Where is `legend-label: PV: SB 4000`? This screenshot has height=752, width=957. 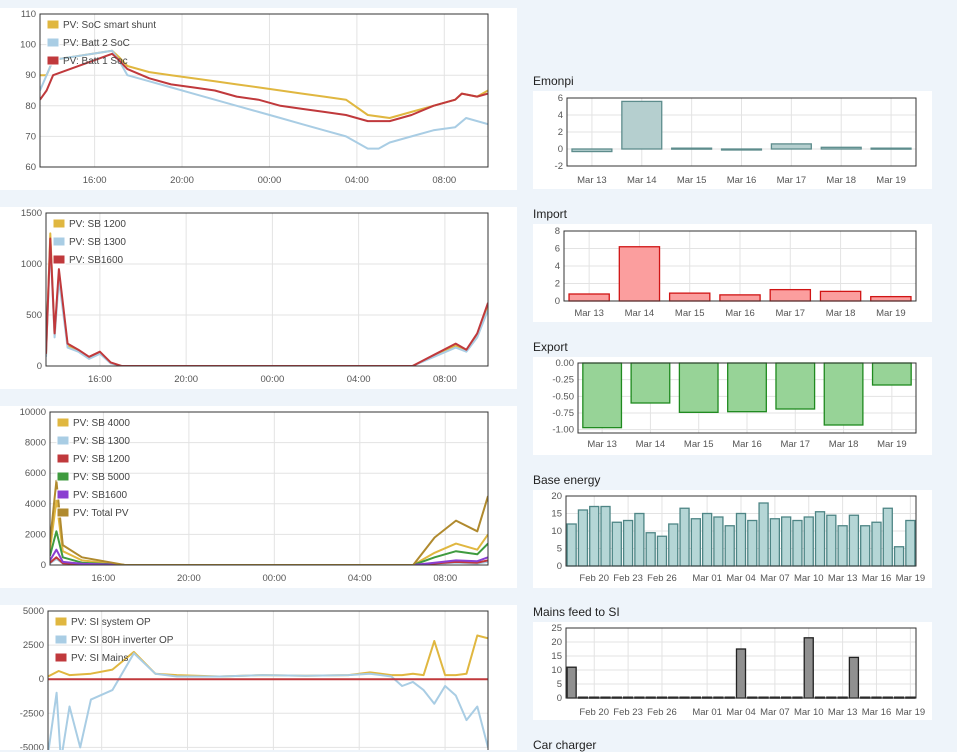
legend-label: PV: SB 4000 is located at coordinates (101, 423).